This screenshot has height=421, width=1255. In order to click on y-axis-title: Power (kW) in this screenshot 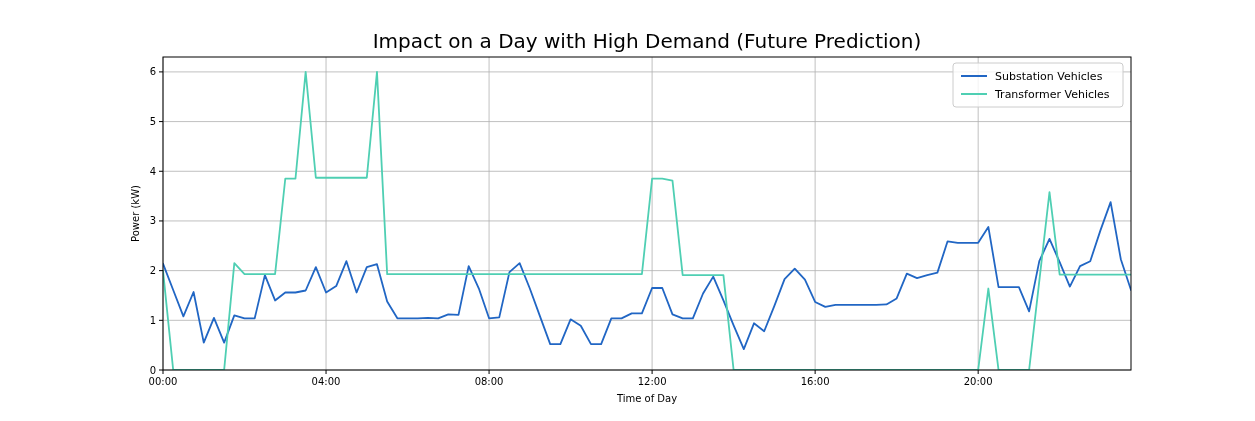, I will do `click(135, 213)`.